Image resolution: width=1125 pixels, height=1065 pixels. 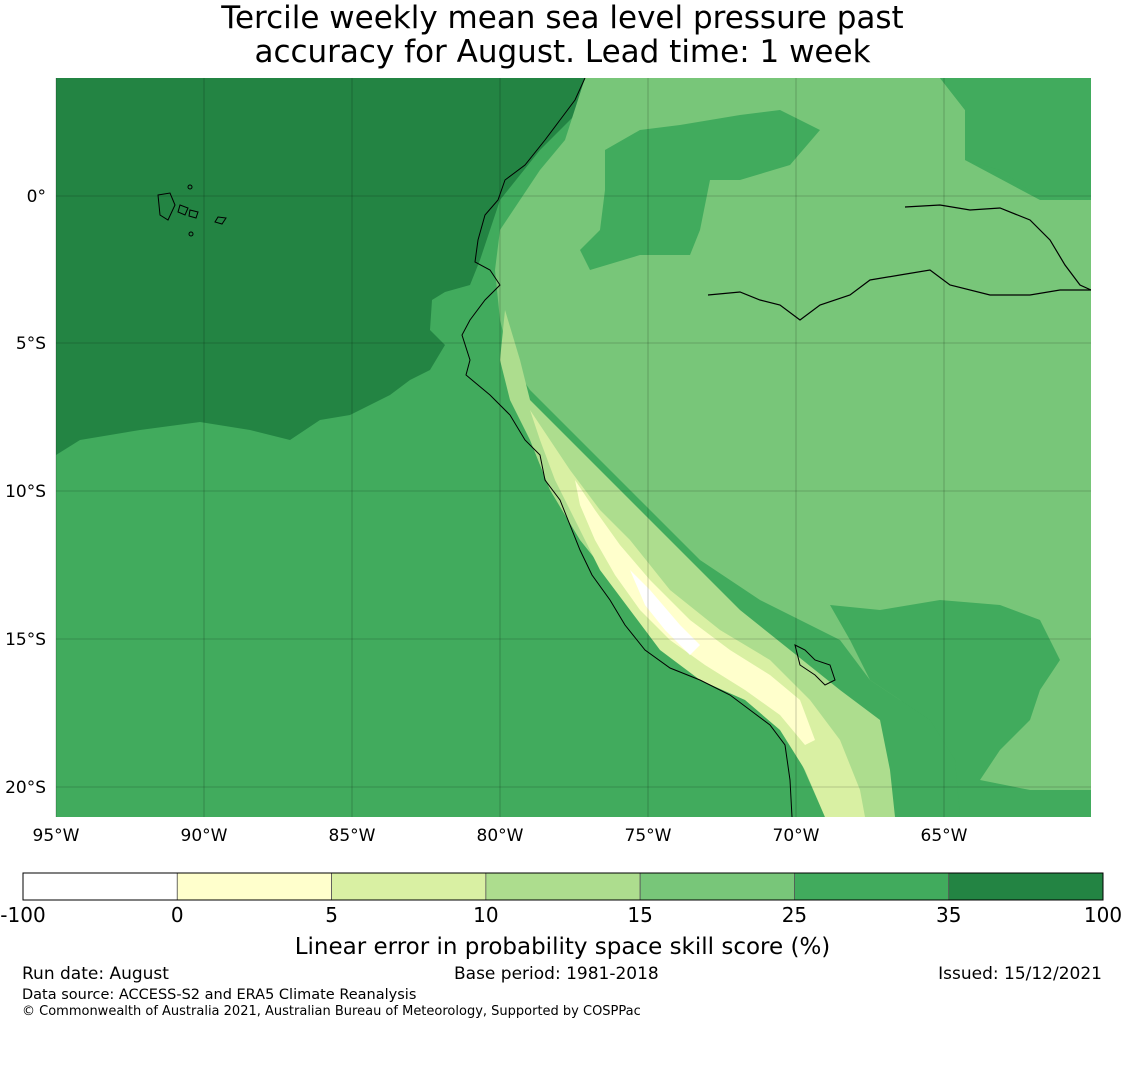 I want to click on colorbar, so click(x=563, y=886).